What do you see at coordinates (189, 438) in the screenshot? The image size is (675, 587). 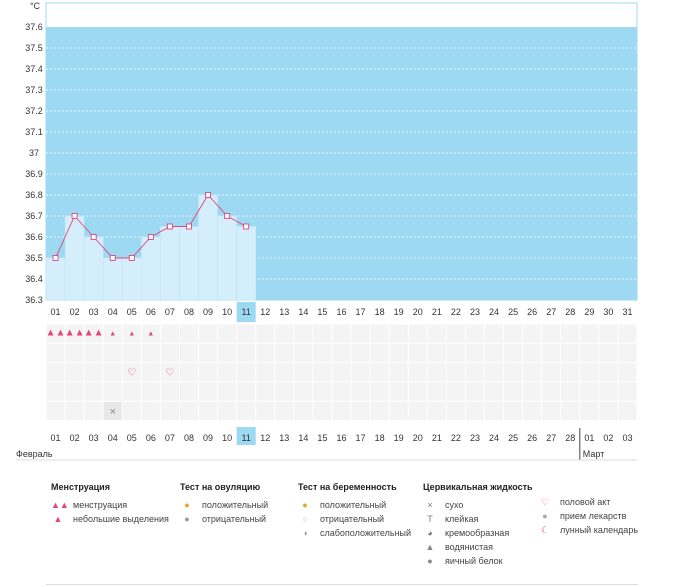 I see `day-label-bottom: 08` at bounding box center [189, 438].